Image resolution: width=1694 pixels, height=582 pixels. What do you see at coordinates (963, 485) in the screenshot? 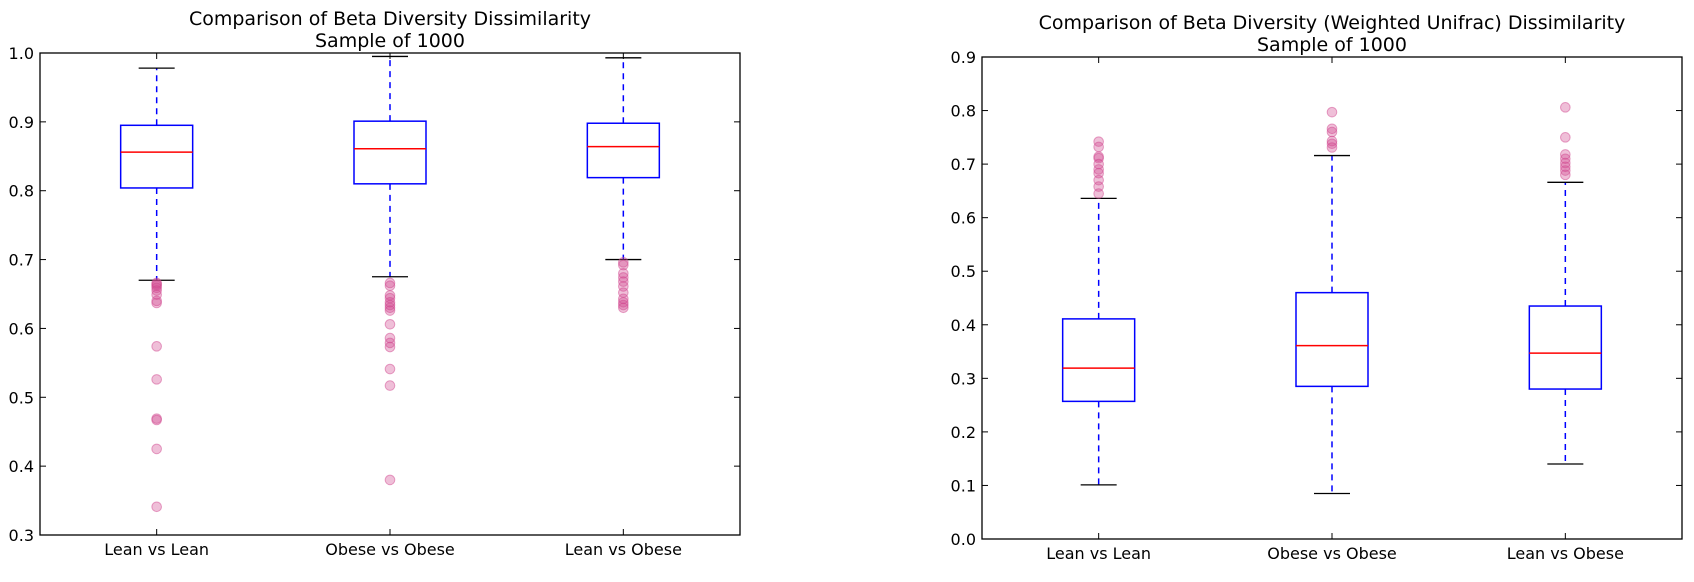
I see `y-tick-label: 0.1` at bounding box center [963, 485].